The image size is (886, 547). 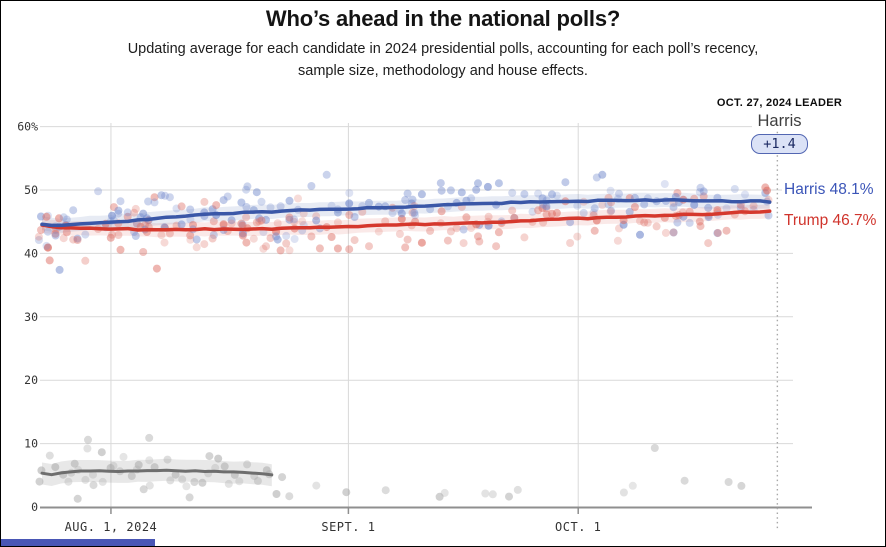 What do you see at coordinates (348, 527) in the screenshot?
I see `x-tick-label: SEPT. 1` at bounding box center [348, 527].